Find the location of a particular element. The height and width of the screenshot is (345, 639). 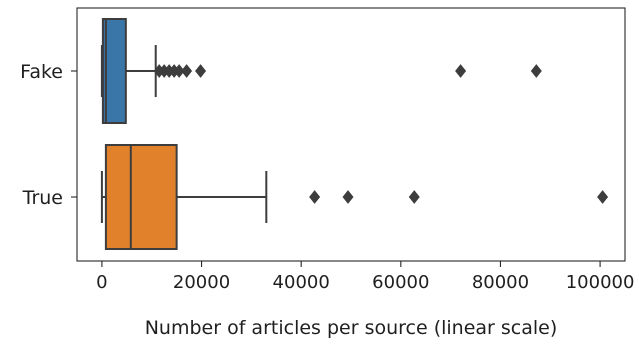

x-axis: 0 20000 40000 60000 80000 100000 is located at coordinates (365, 277).